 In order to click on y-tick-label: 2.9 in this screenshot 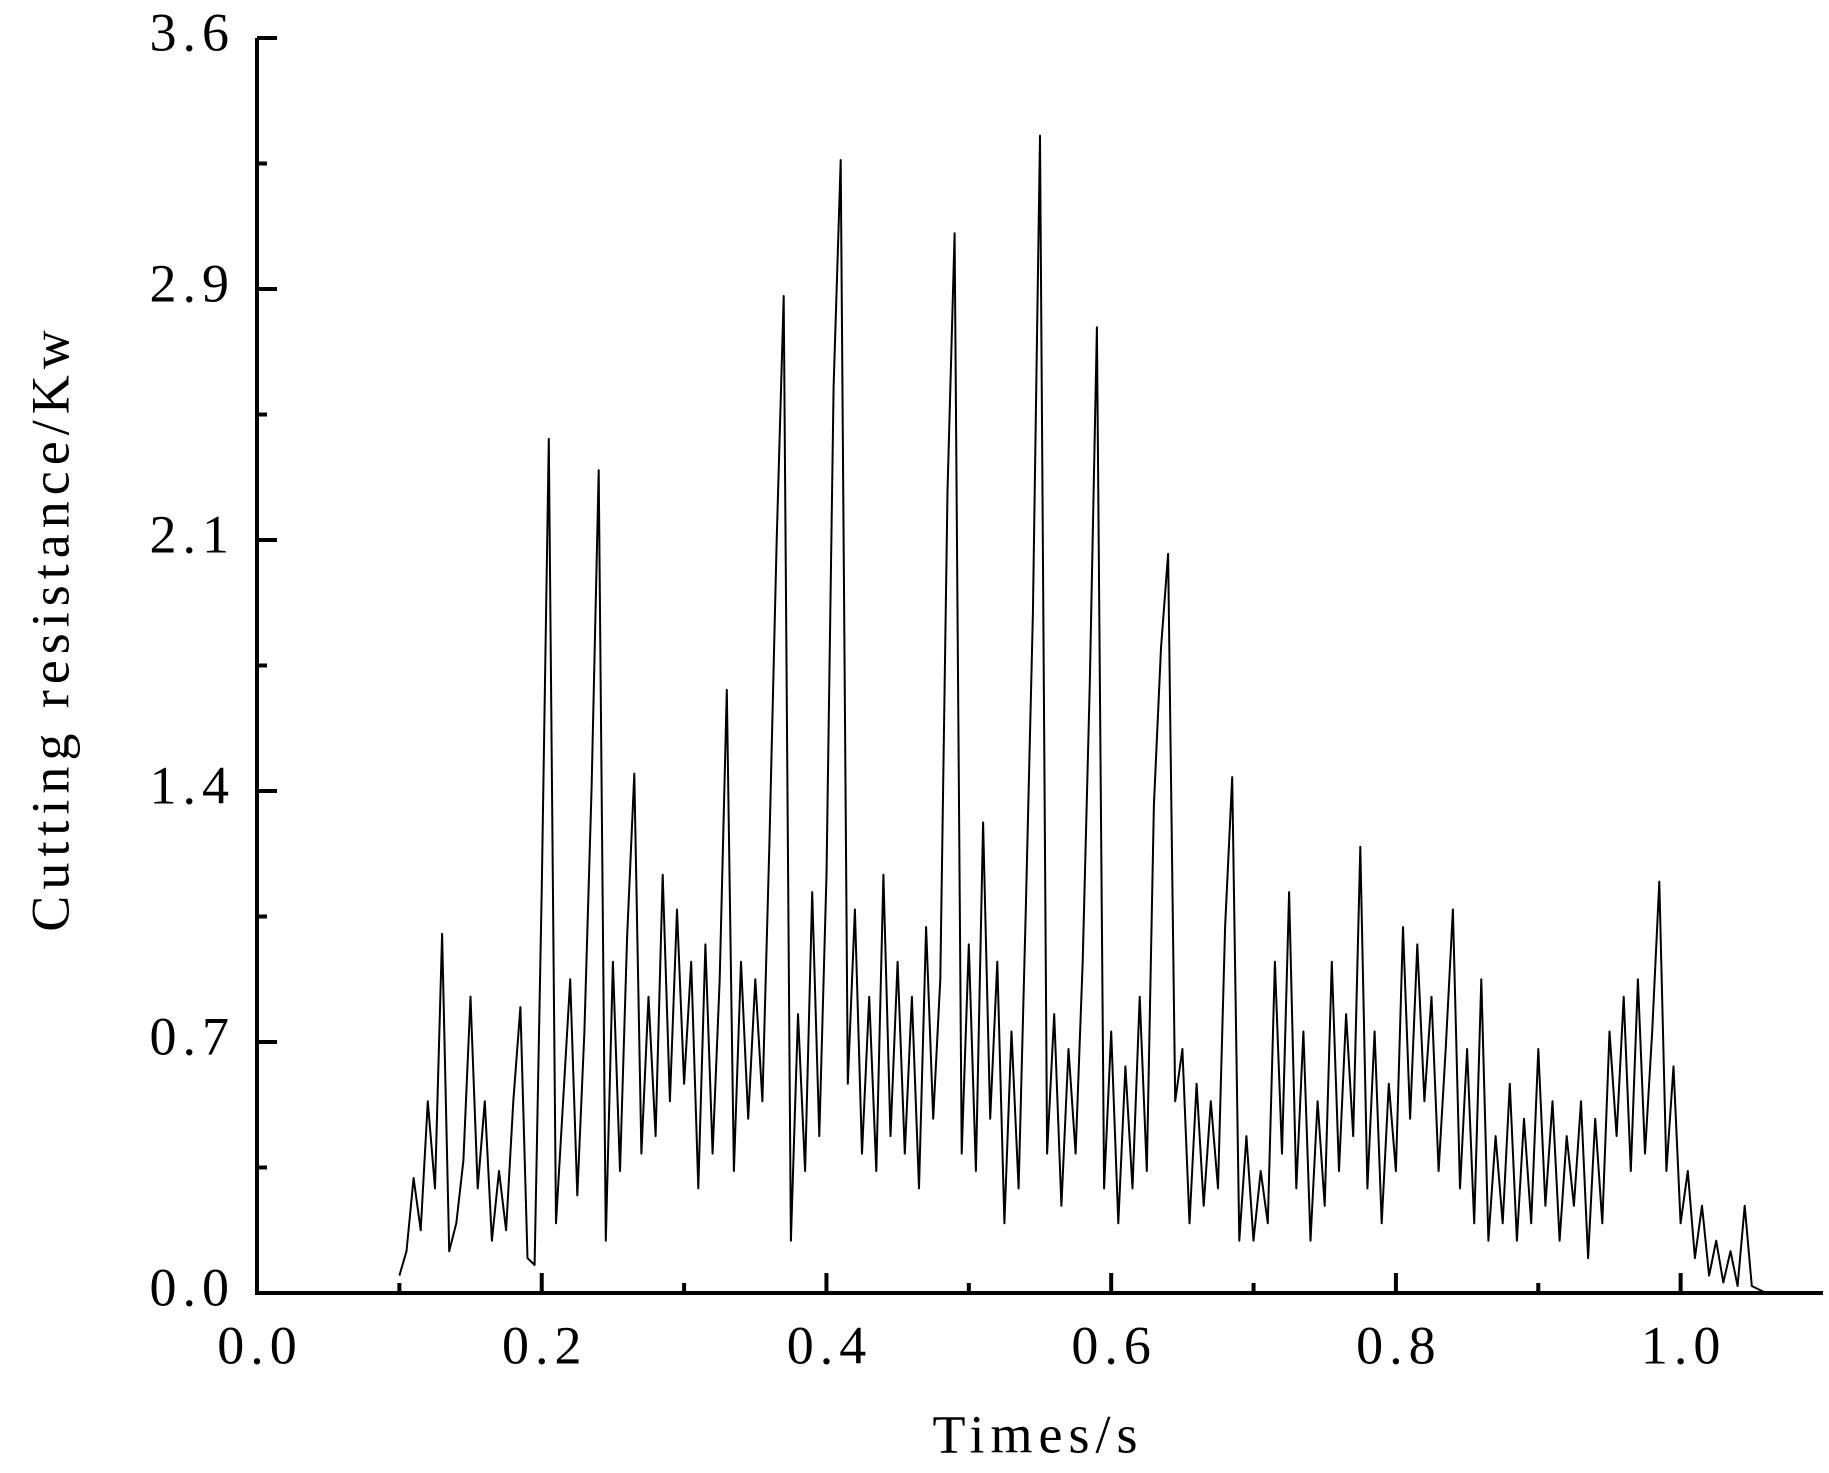, I will do `click(193, 283)`.